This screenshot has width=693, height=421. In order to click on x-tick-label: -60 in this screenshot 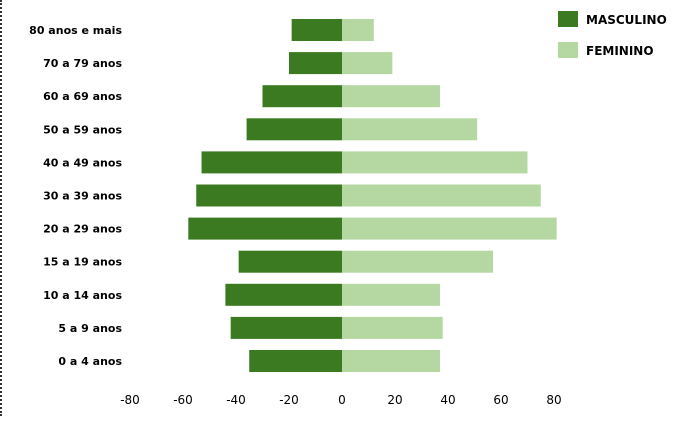, I will do `click(183, 400)`.